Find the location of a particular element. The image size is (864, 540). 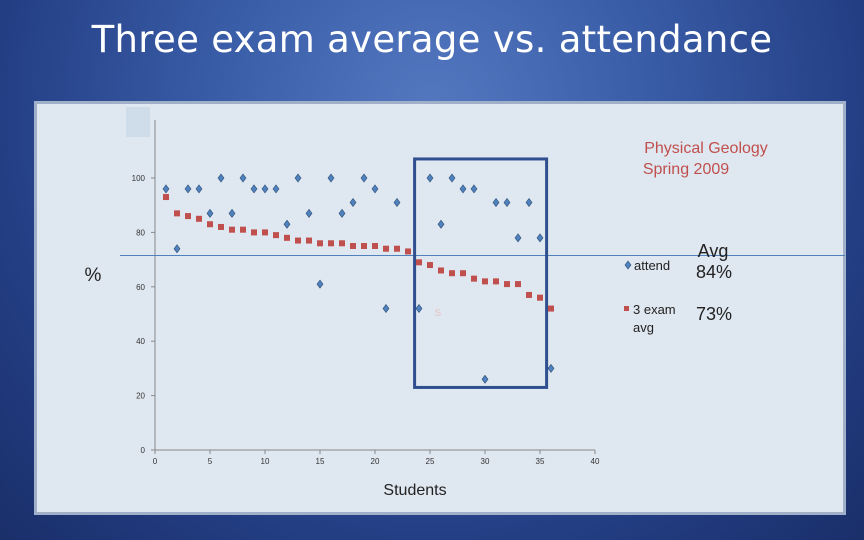

x-axis-label: Students is located at coordinates (414, 490).